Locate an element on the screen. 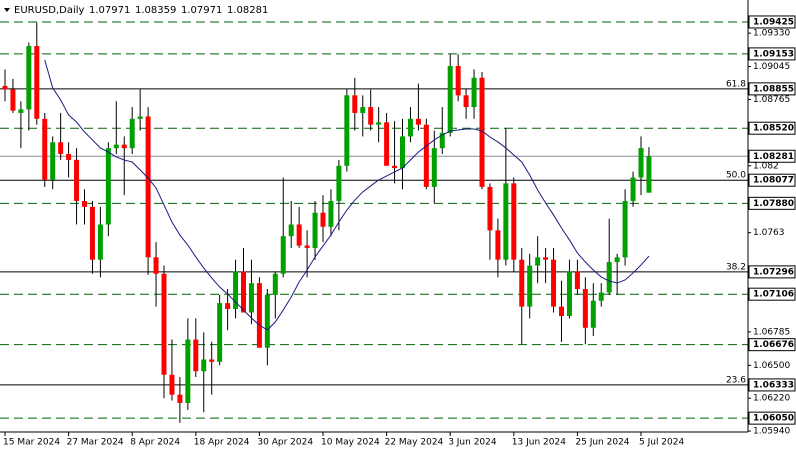 Image resolution: width=796 pixels, height=455 pixels. y-tick-label: 1.06785 is located at coordinates (771, 332).